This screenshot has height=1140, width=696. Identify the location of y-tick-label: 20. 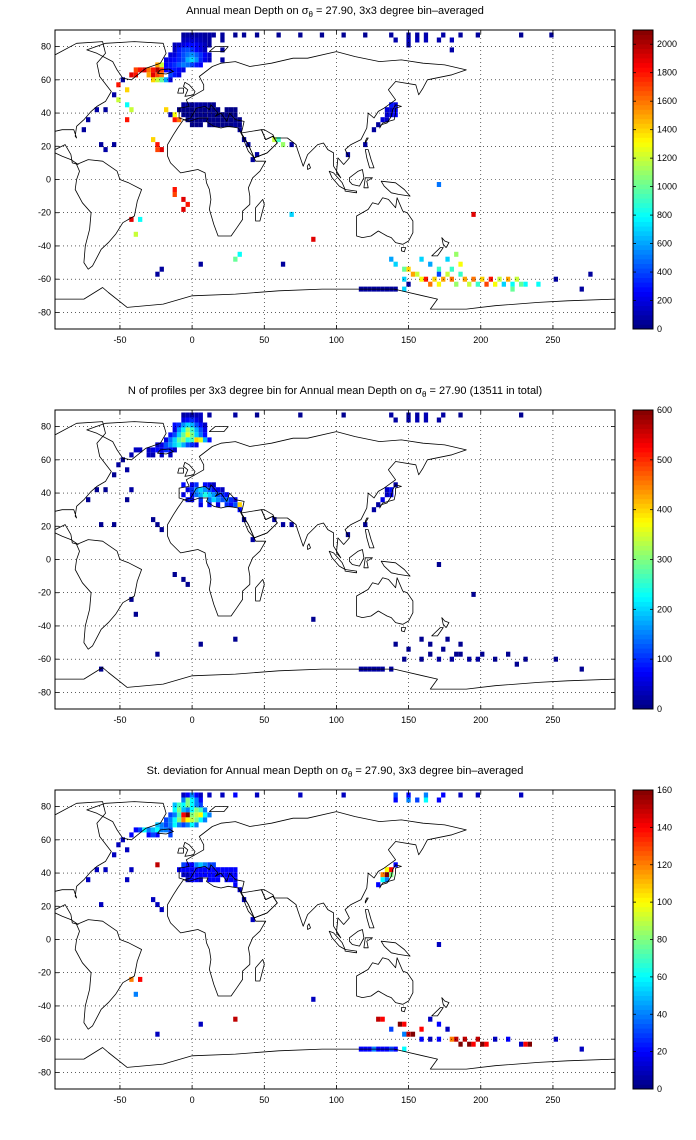
(46, 526).